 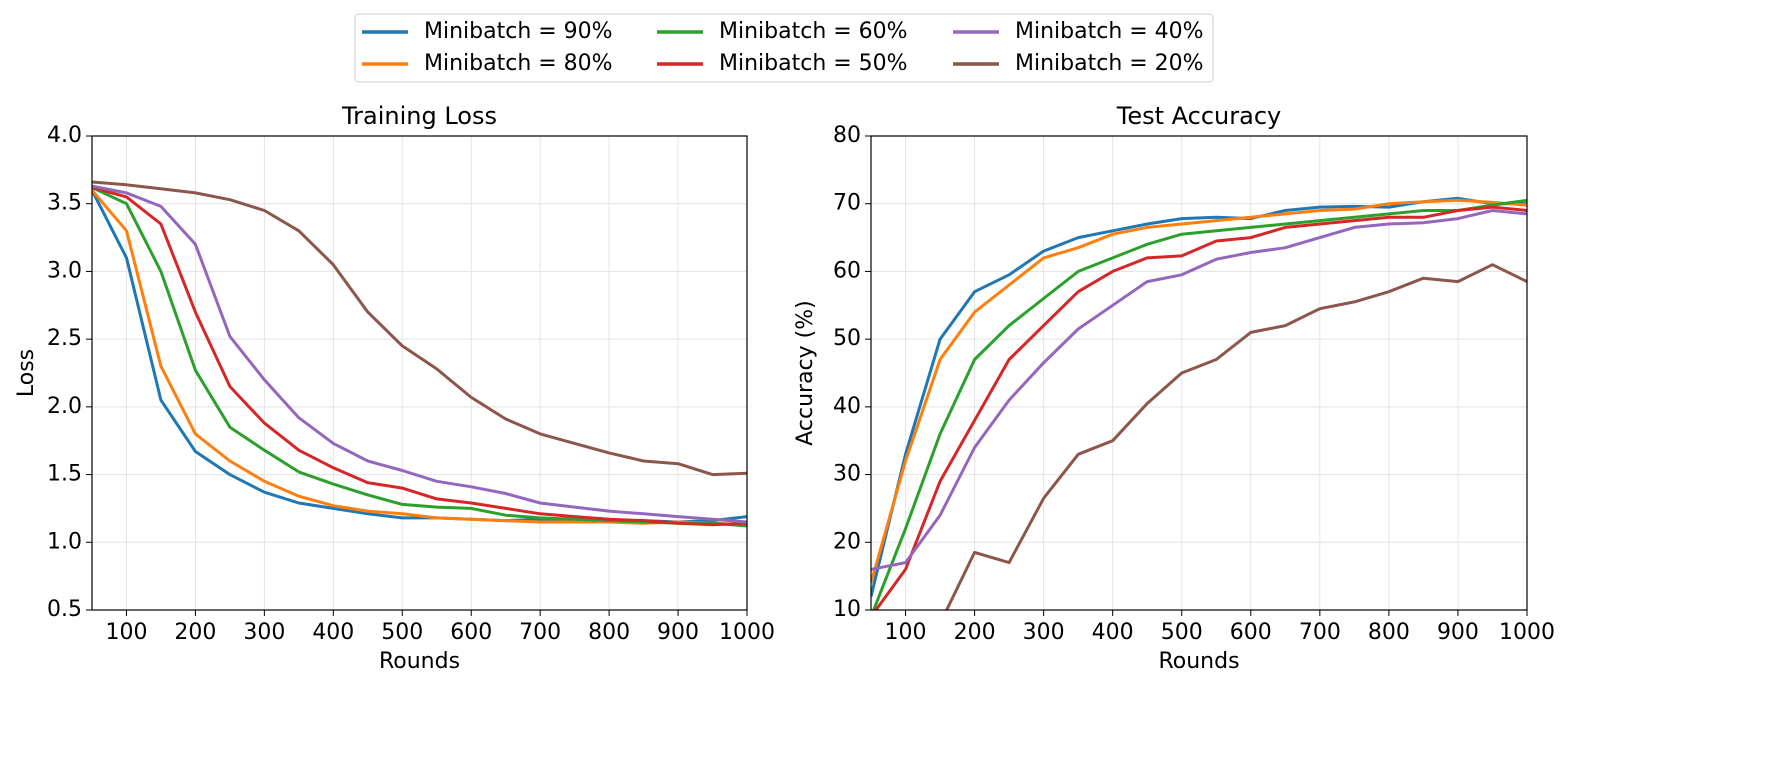 What do you see at coordinates (64, 203) in the screenshot?
I see `y-tick-label: 3.5` at bounding box center [64, 203].